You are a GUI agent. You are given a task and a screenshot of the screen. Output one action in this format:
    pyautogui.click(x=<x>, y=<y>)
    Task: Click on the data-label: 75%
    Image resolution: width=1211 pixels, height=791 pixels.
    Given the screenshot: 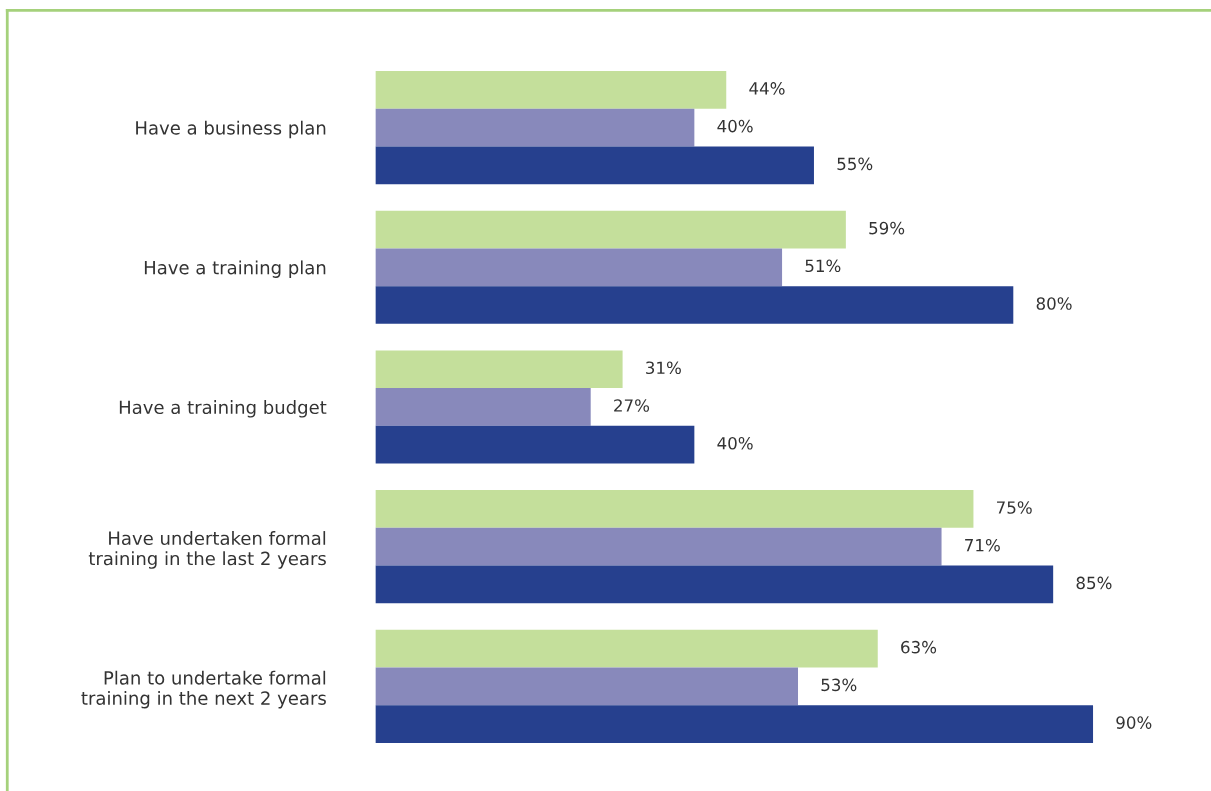 What is the action you would take?
    pyautogui.click(x=1014, y=507)
    